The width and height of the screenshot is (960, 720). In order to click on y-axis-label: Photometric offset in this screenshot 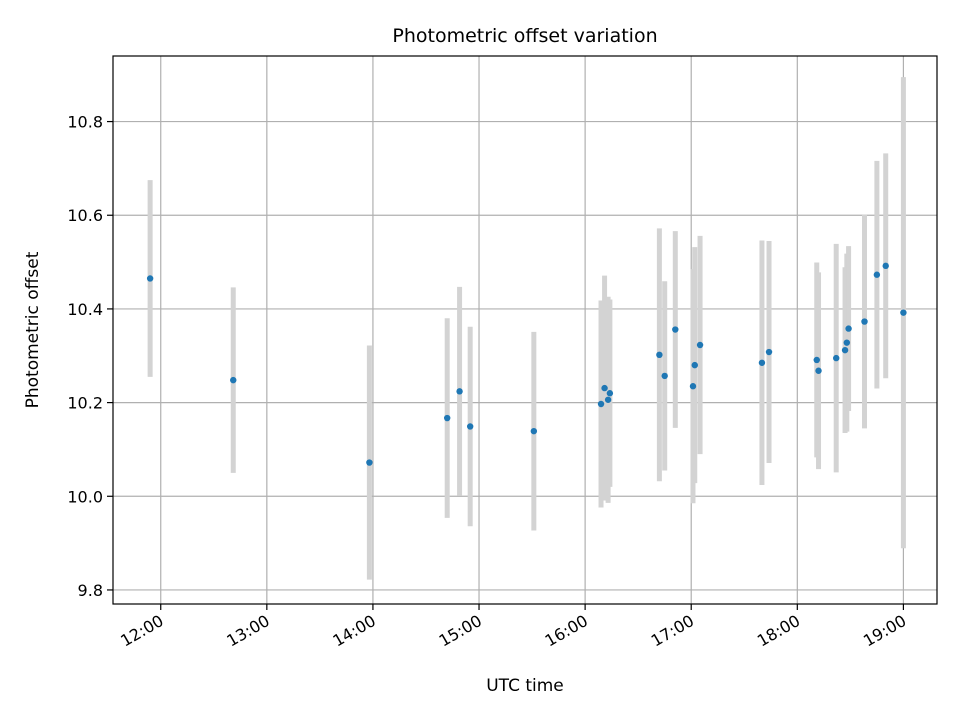, I will do `click(33, 329)`.